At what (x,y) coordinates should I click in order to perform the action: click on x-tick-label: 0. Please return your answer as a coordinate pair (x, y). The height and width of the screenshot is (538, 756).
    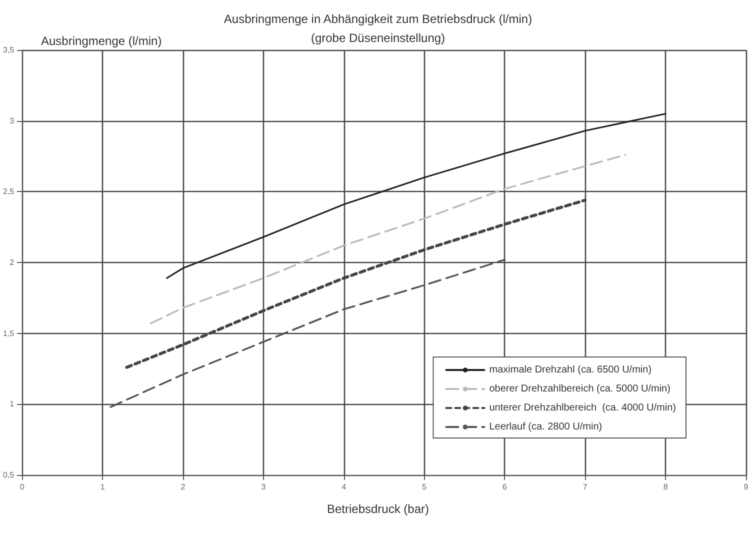
    Looking at the image, I should click on (22, 487).